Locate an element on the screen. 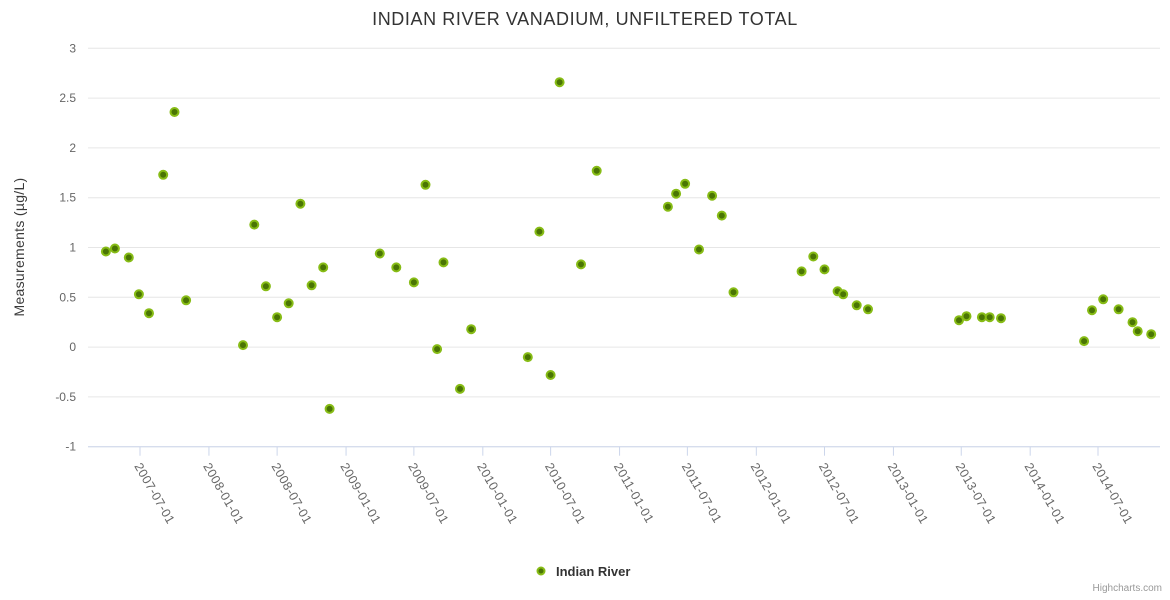 The width and height of the screenshot is (1170, 600). y-tick-label: -0.5 is located at coordinates (65, 397).